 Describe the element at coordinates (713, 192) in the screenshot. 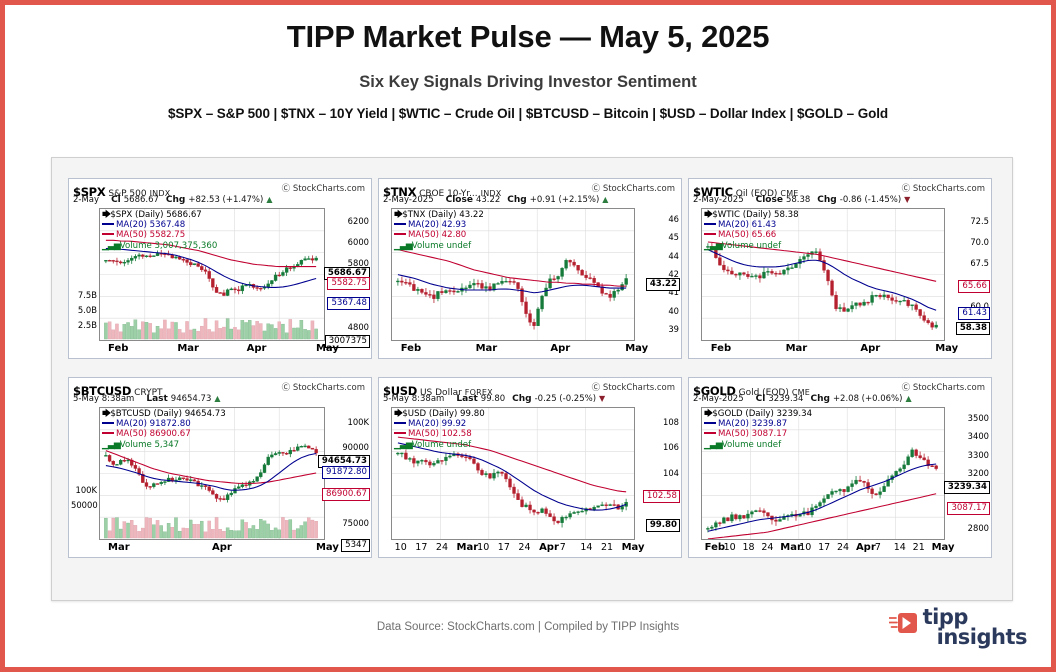

I see `panel-symbol: $WTIC` at that location.